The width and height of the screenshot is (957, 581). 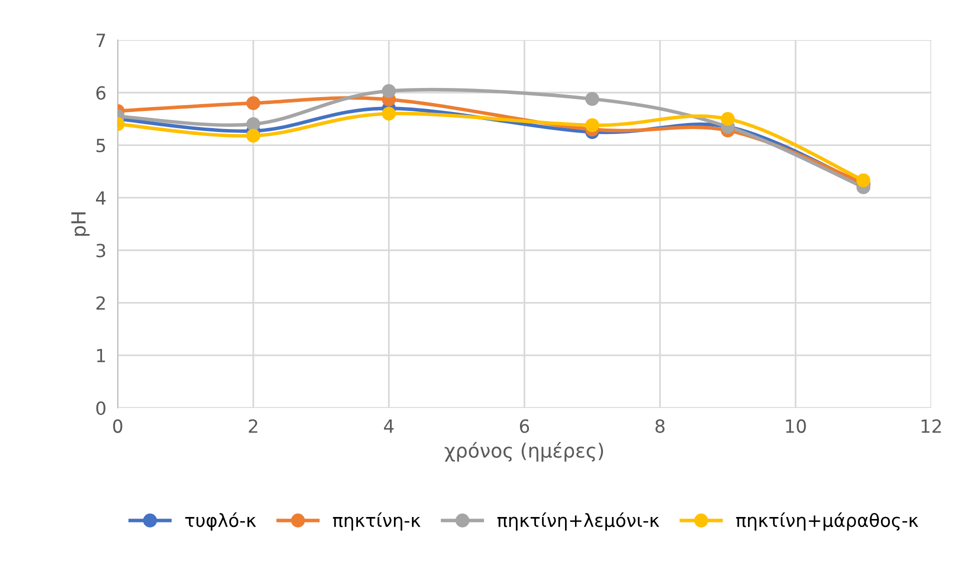 I want to click on y-axis-title: pH, so click(x=80, y=224).